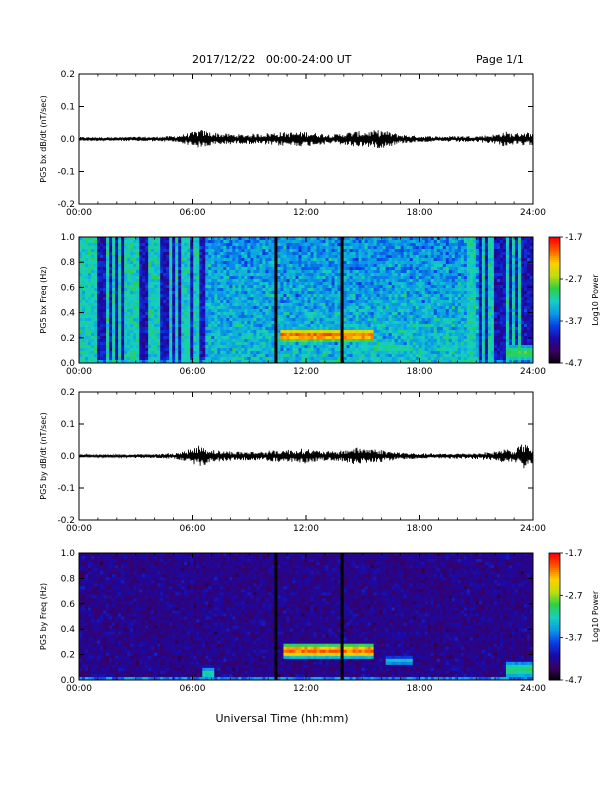 Image resolution: width=612 pixels, height=792 pixels. Describe the element at coordinates (272, 59) in the screenshot. I see `date-range-title: 2017/12/22 00:00-24:00 UT` at that location.